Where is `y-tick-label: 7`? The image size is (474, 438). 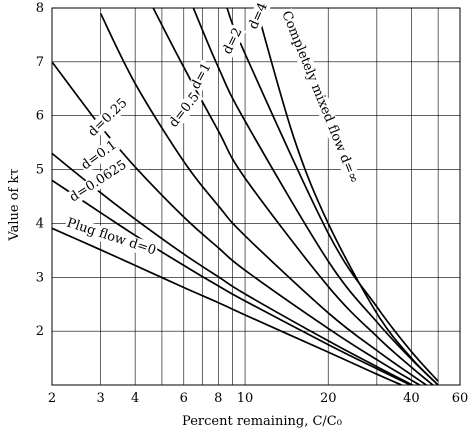 y-tick-label: 7 is located at coordinates (40, 62).